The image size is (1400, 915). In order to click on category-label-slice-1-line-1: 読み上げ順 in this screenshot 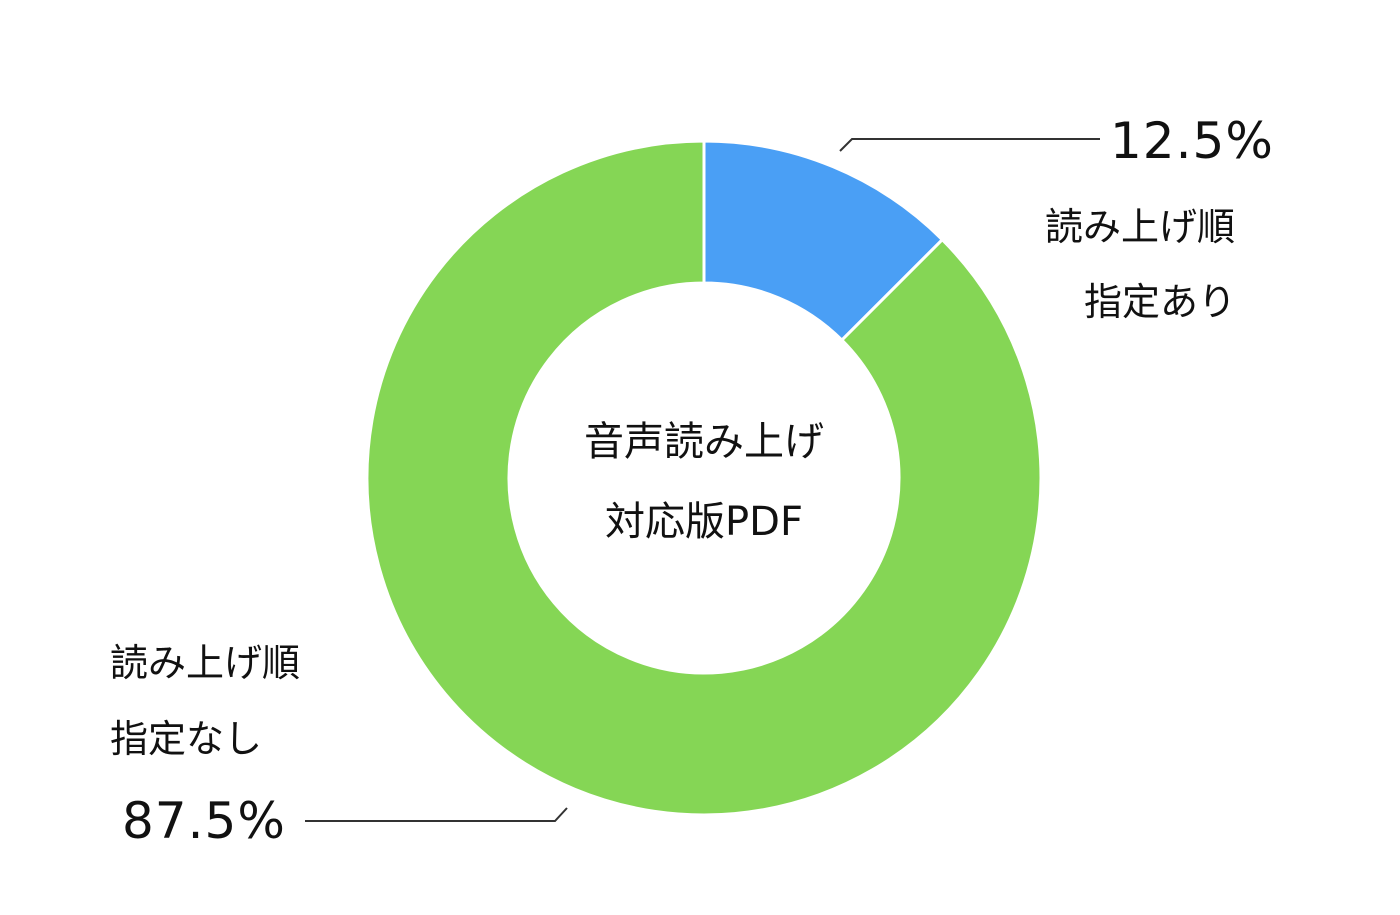, I will do `click(205, 663)`.